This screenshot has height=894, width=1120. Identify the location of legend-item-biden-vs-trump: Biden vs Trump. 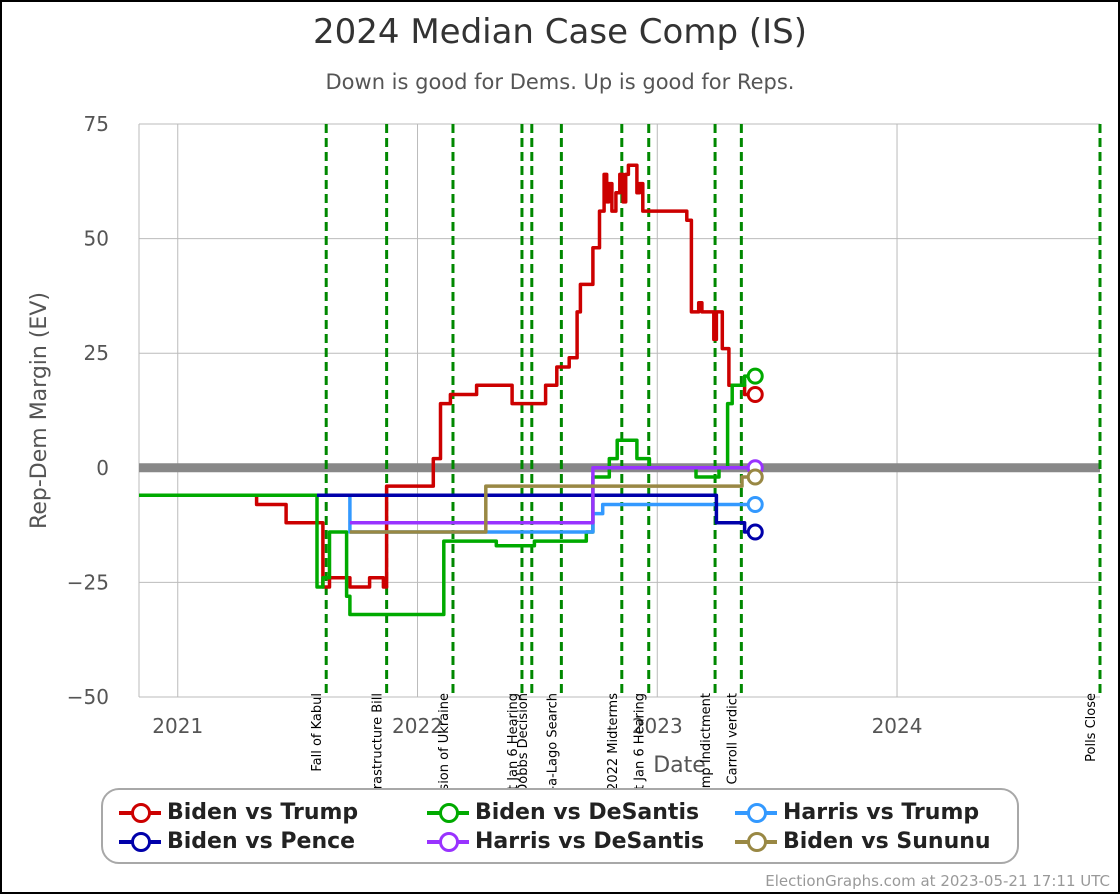
(238, 812).